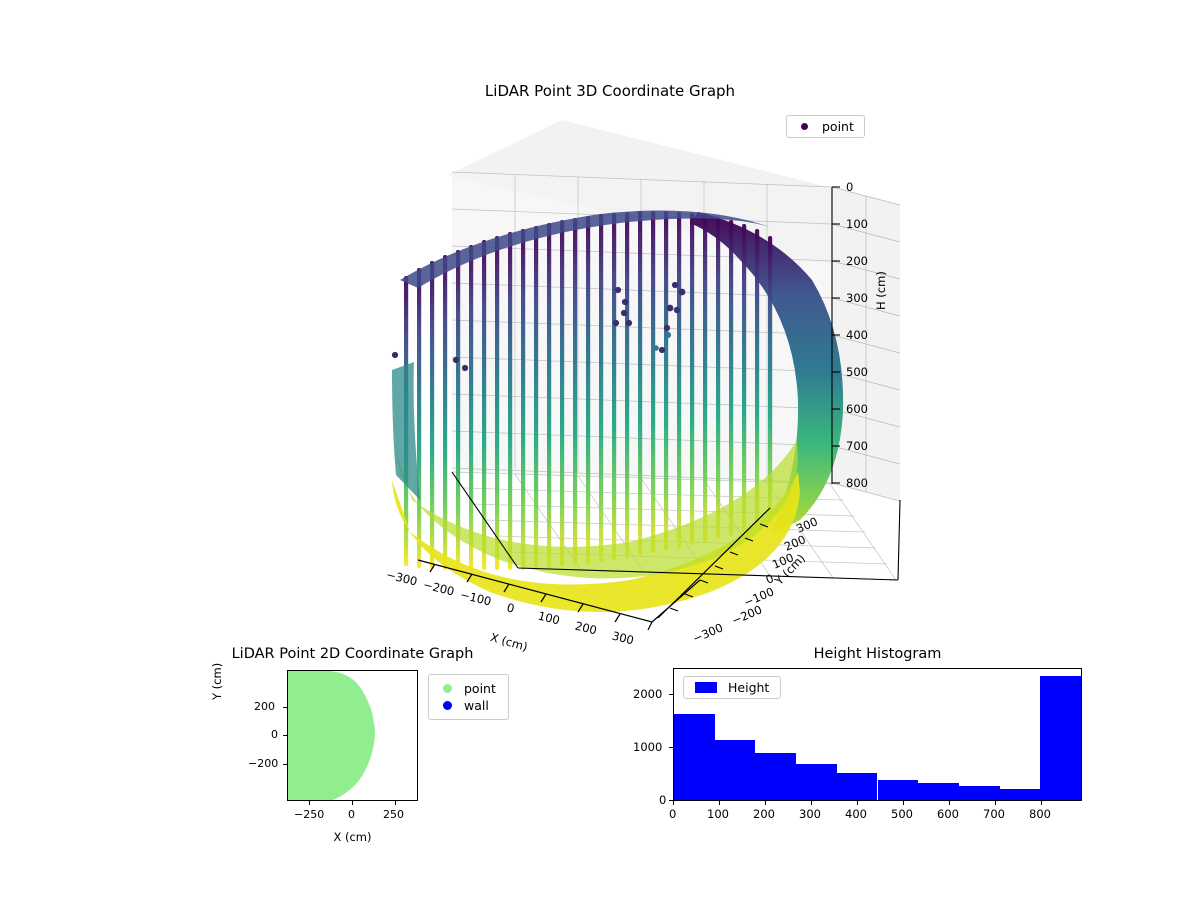 This screenshot has height=900, width=1200. What do you see at coordinates (706, 687) in the screenshot?
I see `legend-height-swatch-icon` at bounding box center [706, 687].